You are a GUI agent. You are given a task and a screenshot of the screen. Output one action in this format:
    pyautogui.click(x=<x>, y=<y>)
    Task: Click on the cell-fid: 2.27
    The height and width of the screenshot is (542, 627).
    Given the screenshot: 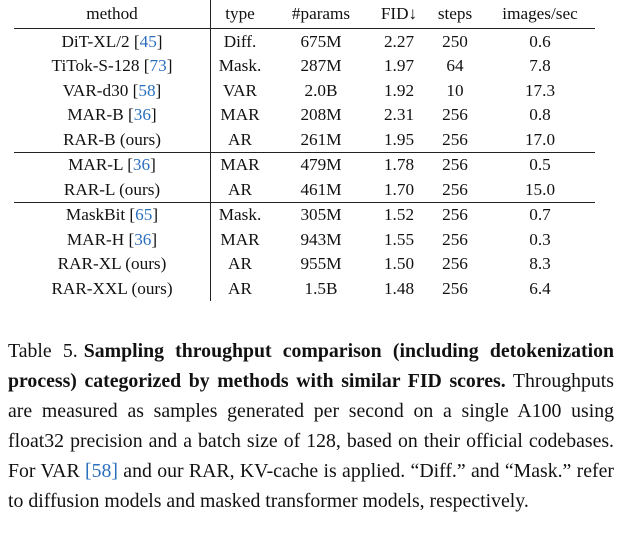 What is the action you would take?
    pyautogui.click(x=399, y=41)
    